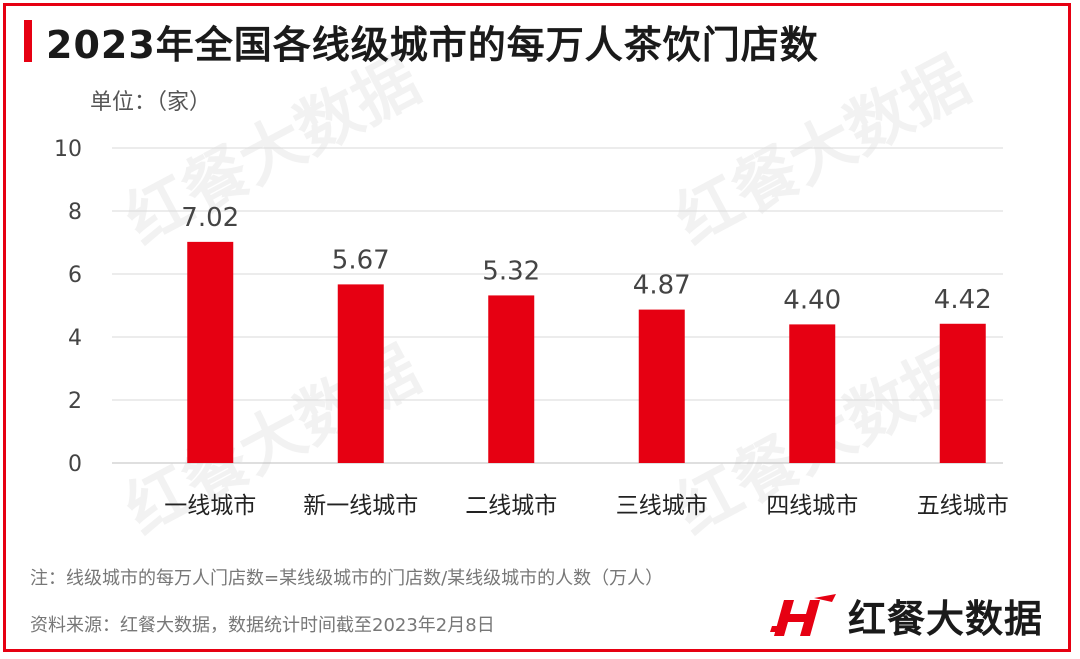 The height and width of the screenshot is (659, 1080). Describe the element at coordinates (68, 149) in the screenshot. I see `y-tick-label: 10` at that location.